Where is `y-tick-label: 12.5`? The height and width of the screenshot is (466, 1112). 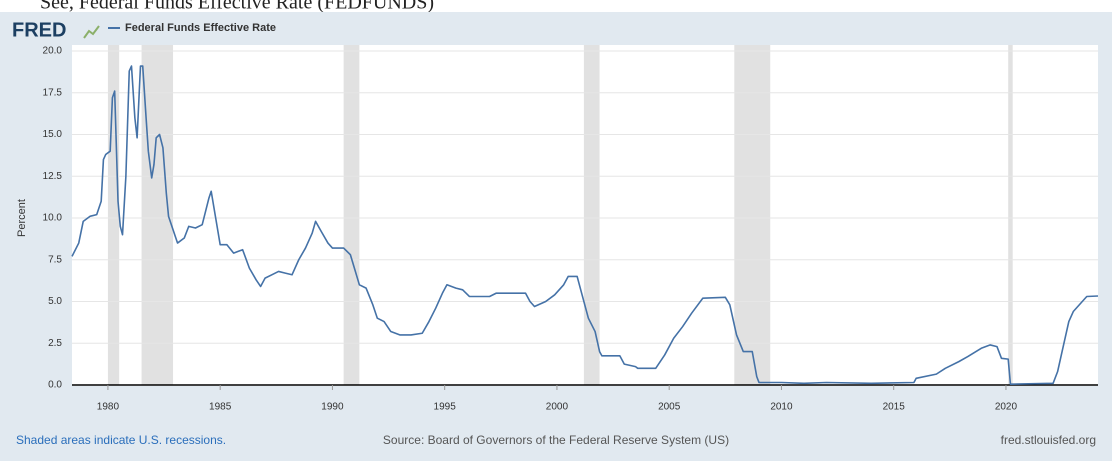 y-tick-label: 12.5 is located at coordinates (53, 176).